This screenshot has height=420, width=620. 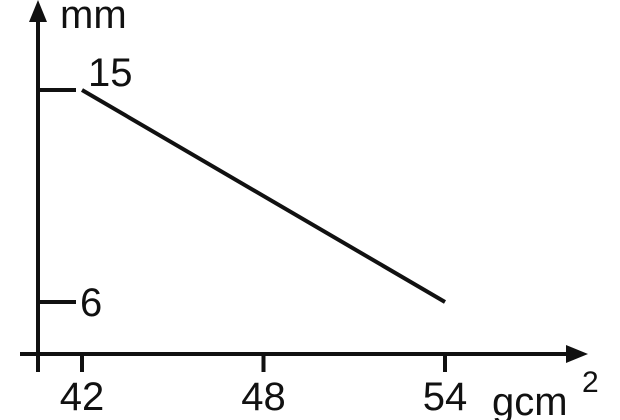 What do you see at coordinates (38, 11) in the screenshot?
I see `y-axis-arrow` at bounding box center [38, 11].